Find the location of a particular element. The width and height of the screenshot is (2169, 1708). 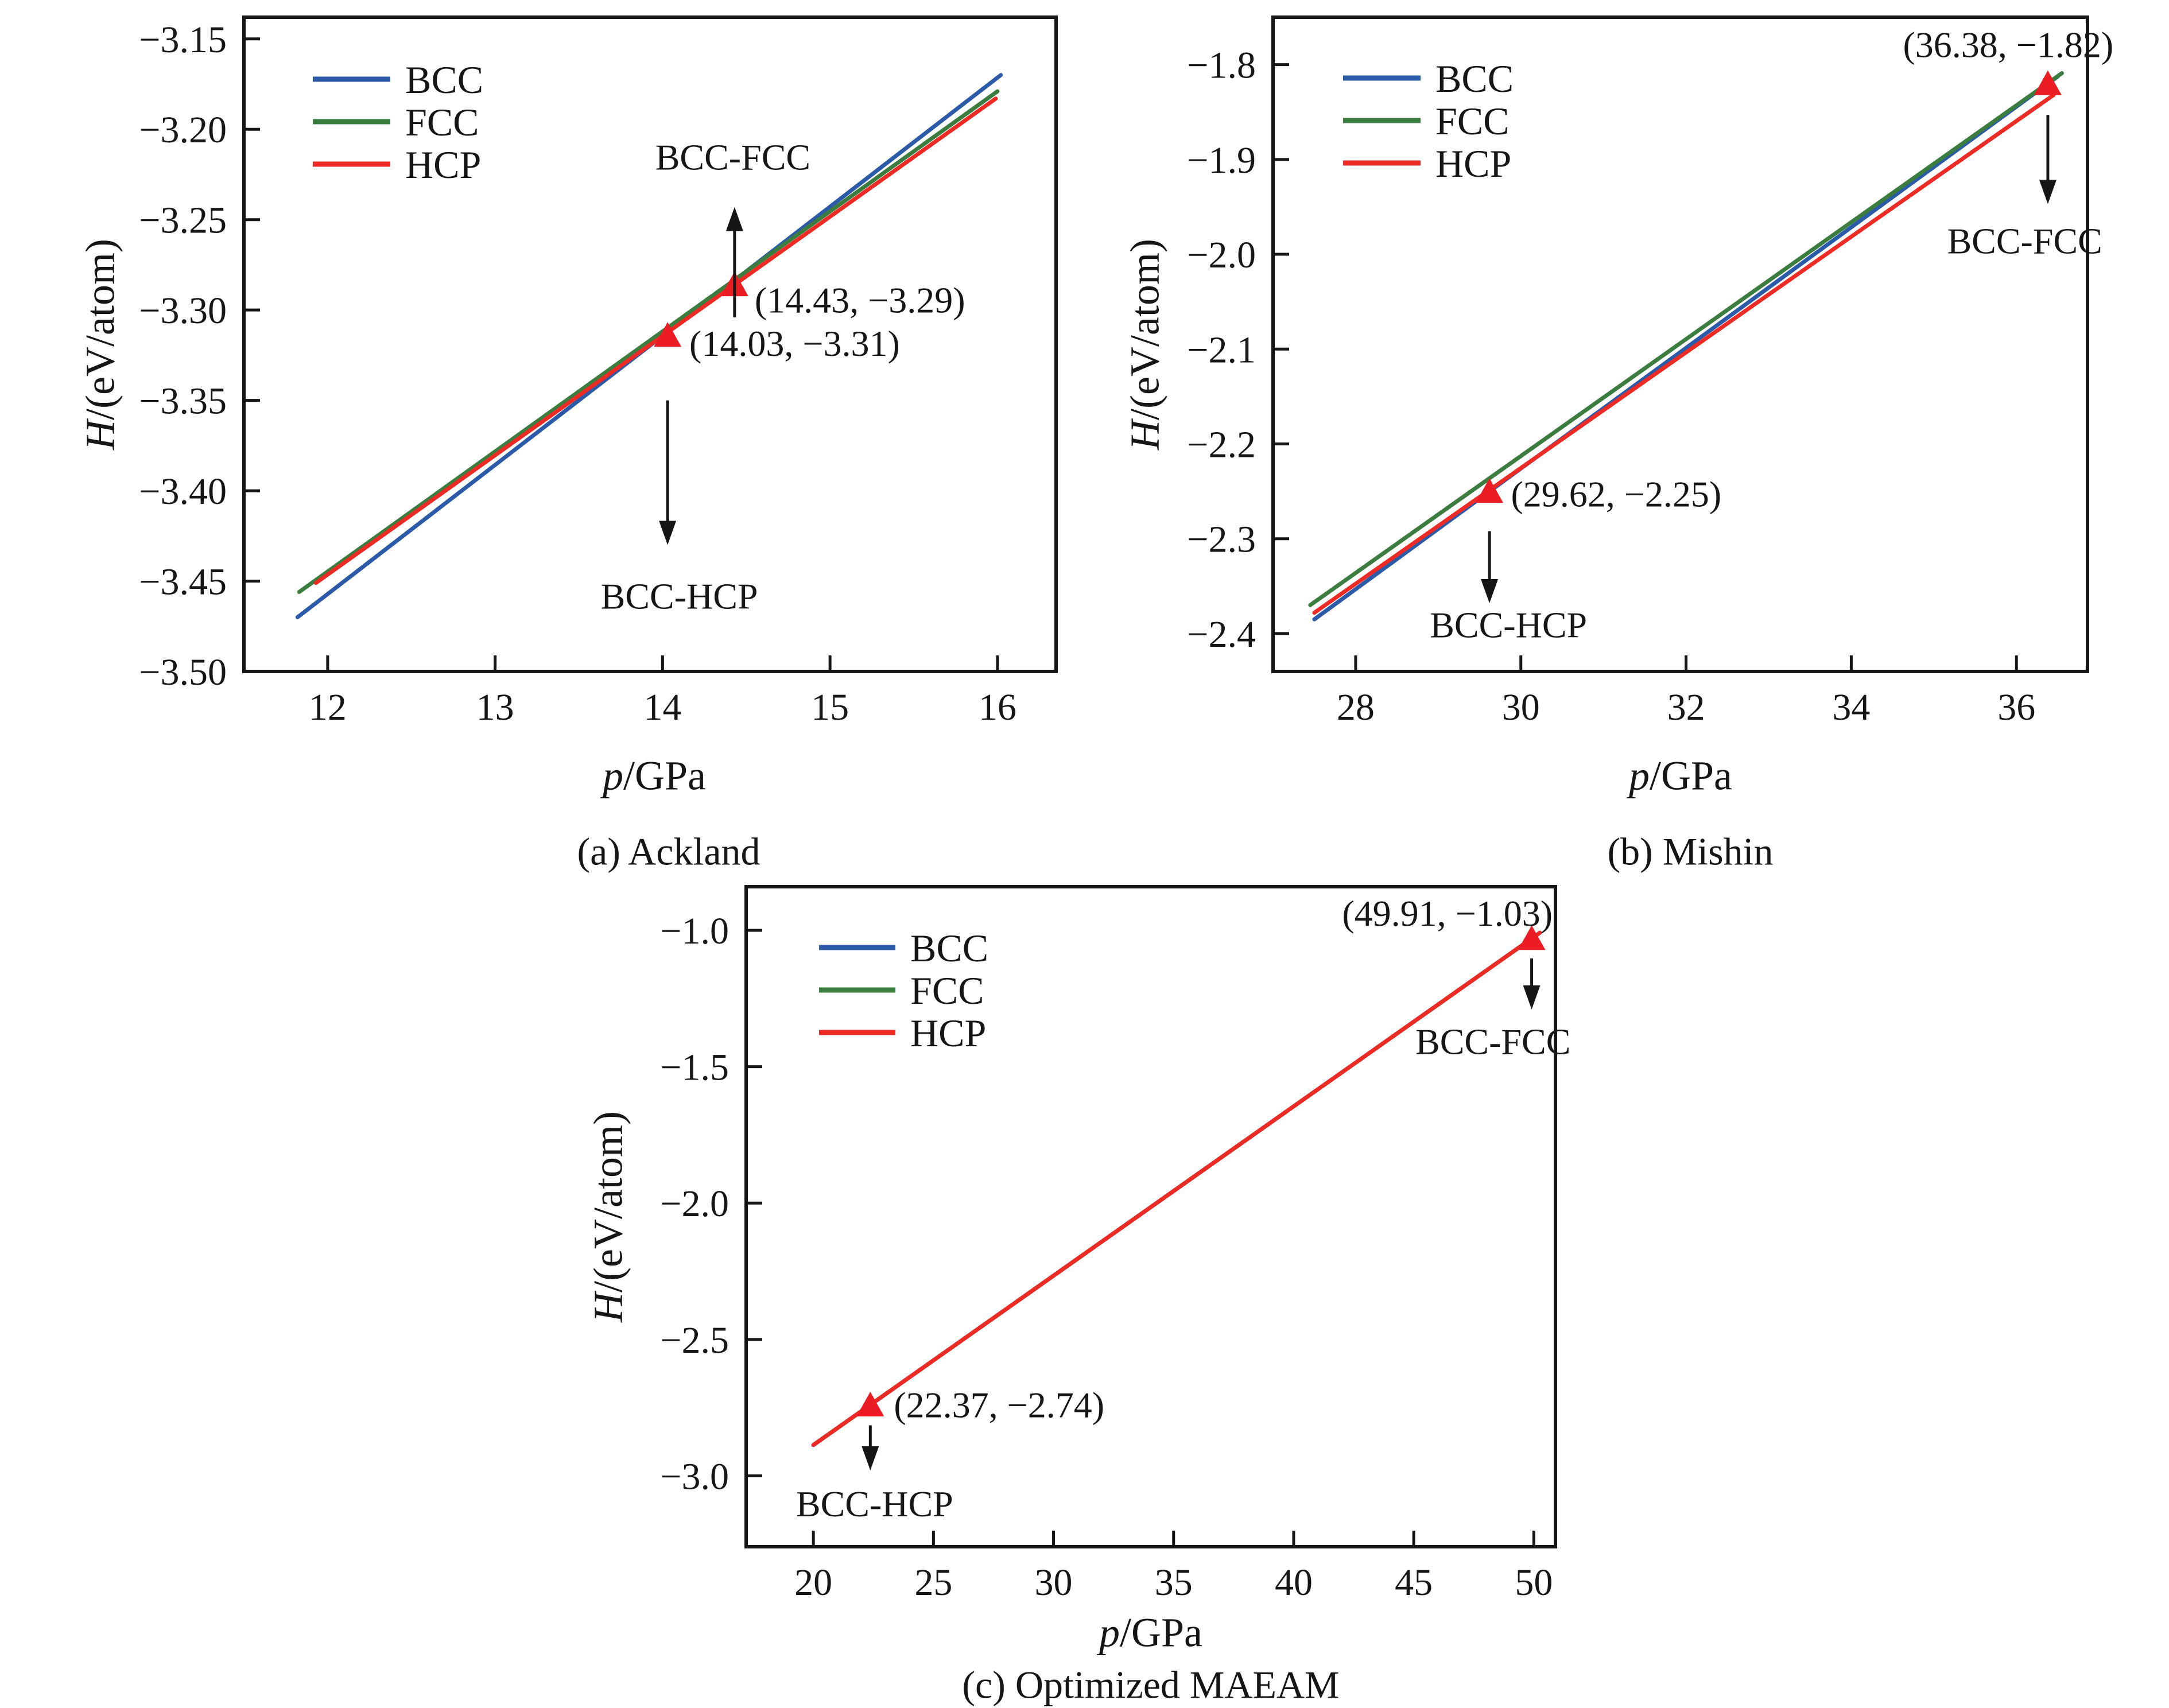

y-tick-label: −3.40 is located at coordinates (183, 492).